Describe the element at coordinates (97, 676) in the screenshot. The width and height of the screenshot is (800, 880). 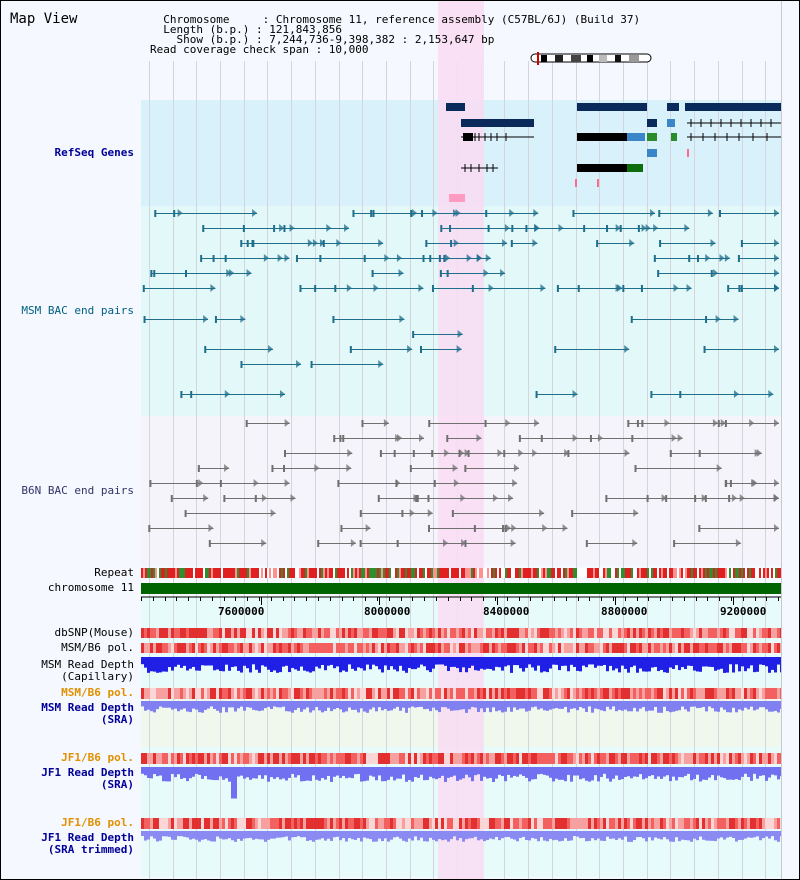
I see `track-label-msm-depth-cap-sub: (Capillary)` at that location.